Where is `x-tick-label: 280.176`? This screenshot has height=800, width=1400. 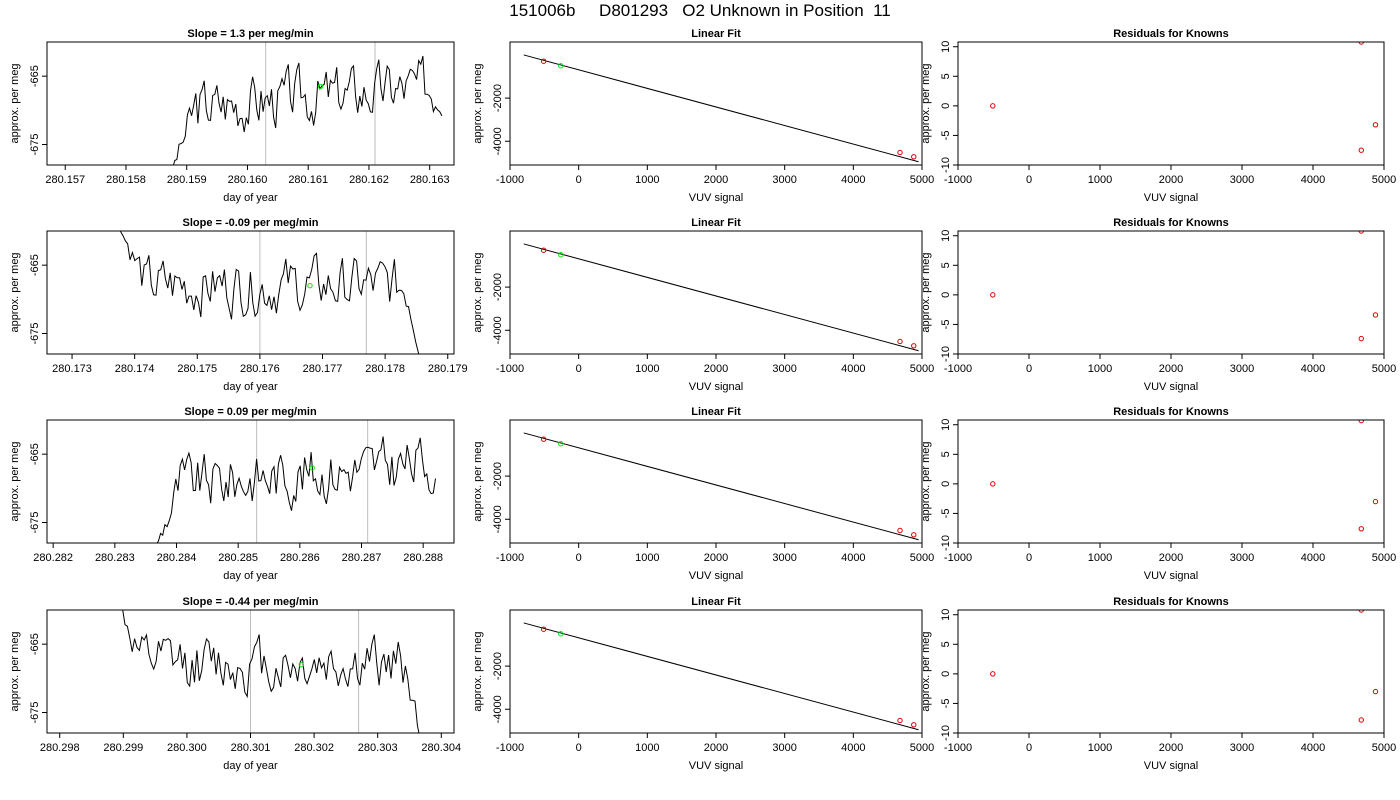 x-tick-label: 280.176 is located at coordinates (260, 369).